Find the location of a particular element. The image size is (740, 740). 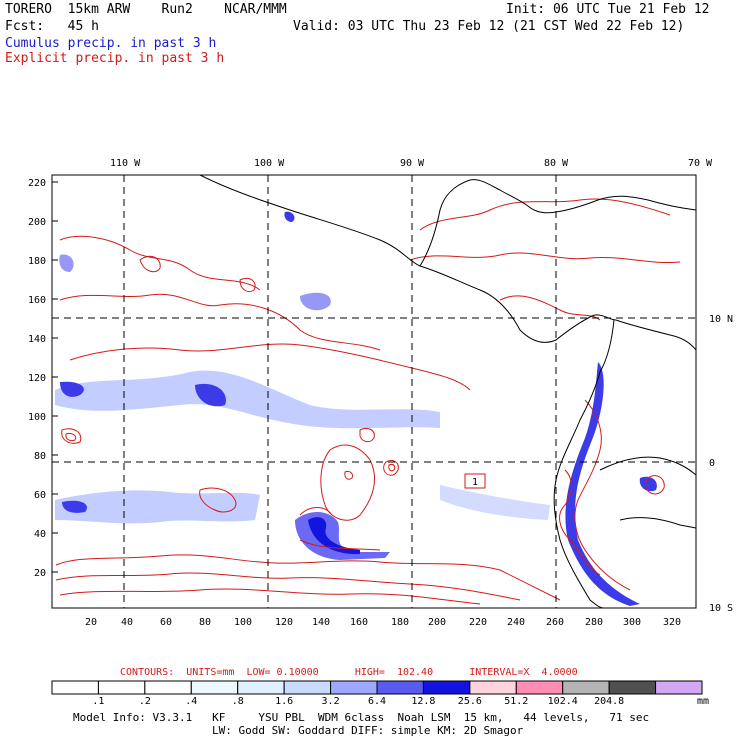

coastline-central-america is located at coordinates (408, 259).